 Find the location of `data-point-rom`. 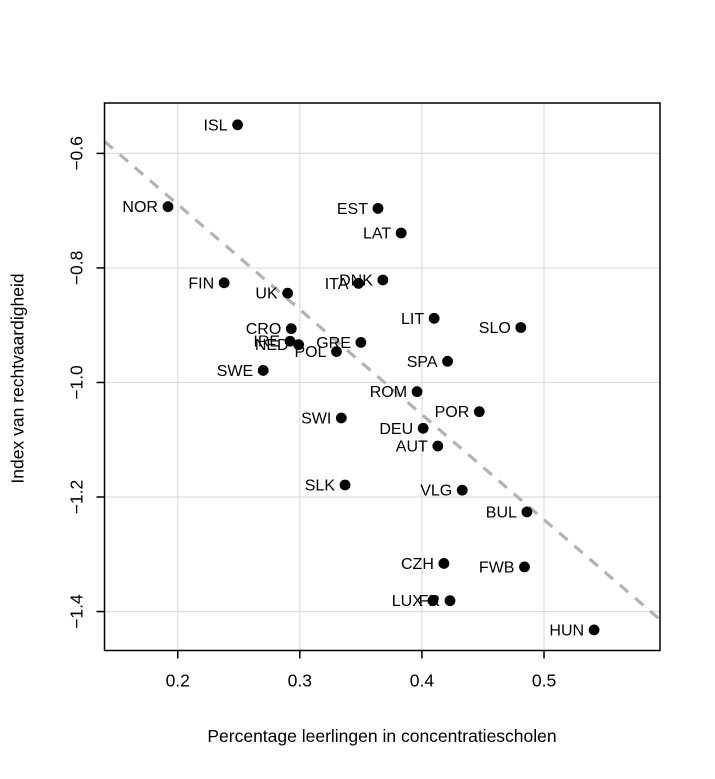

data-point-rom is located at coordinates (417, 392).